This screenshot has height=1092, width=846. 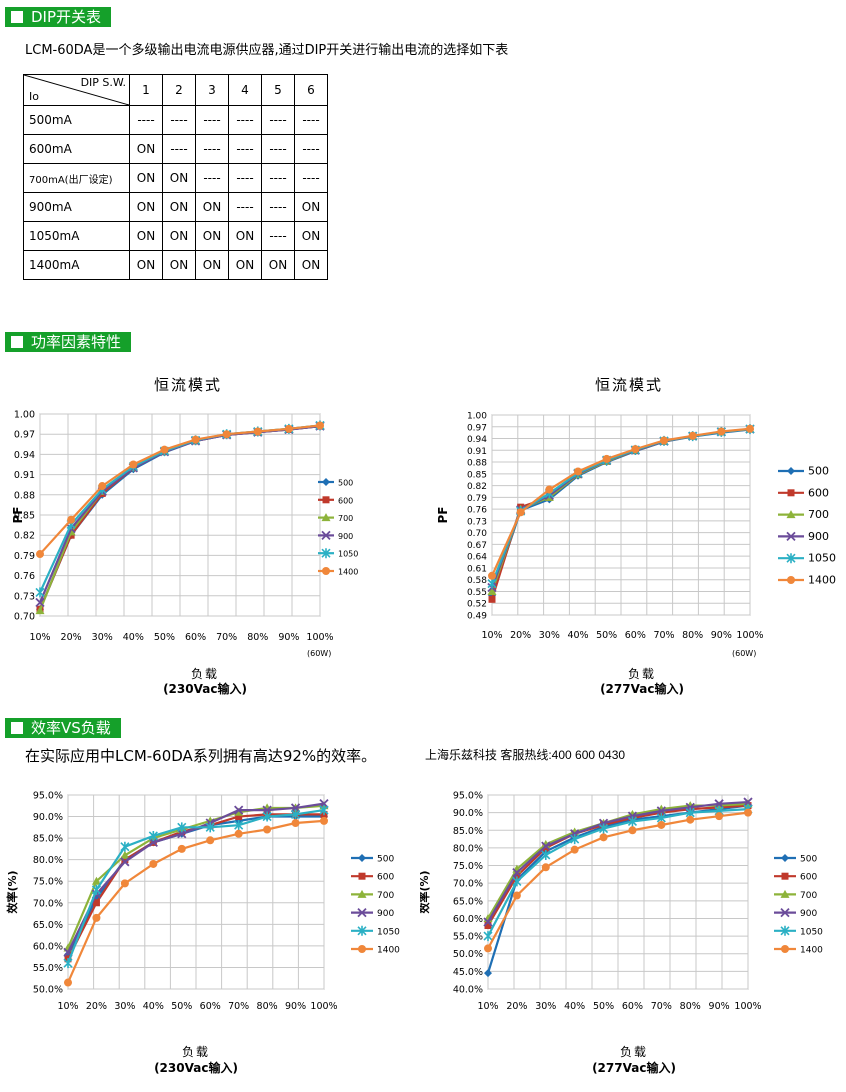 I want to click on y-tick-label: 55.0%, so click(x=468, y=937).